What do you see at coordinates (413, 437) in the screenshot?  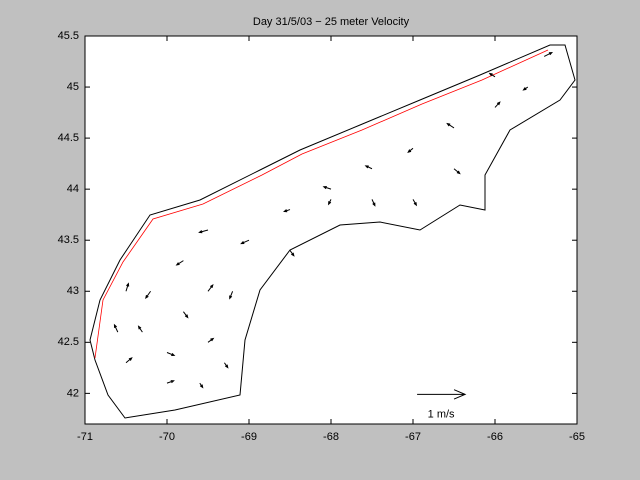 I see `x-tick-label: -67` at bounding box center [413, 437].